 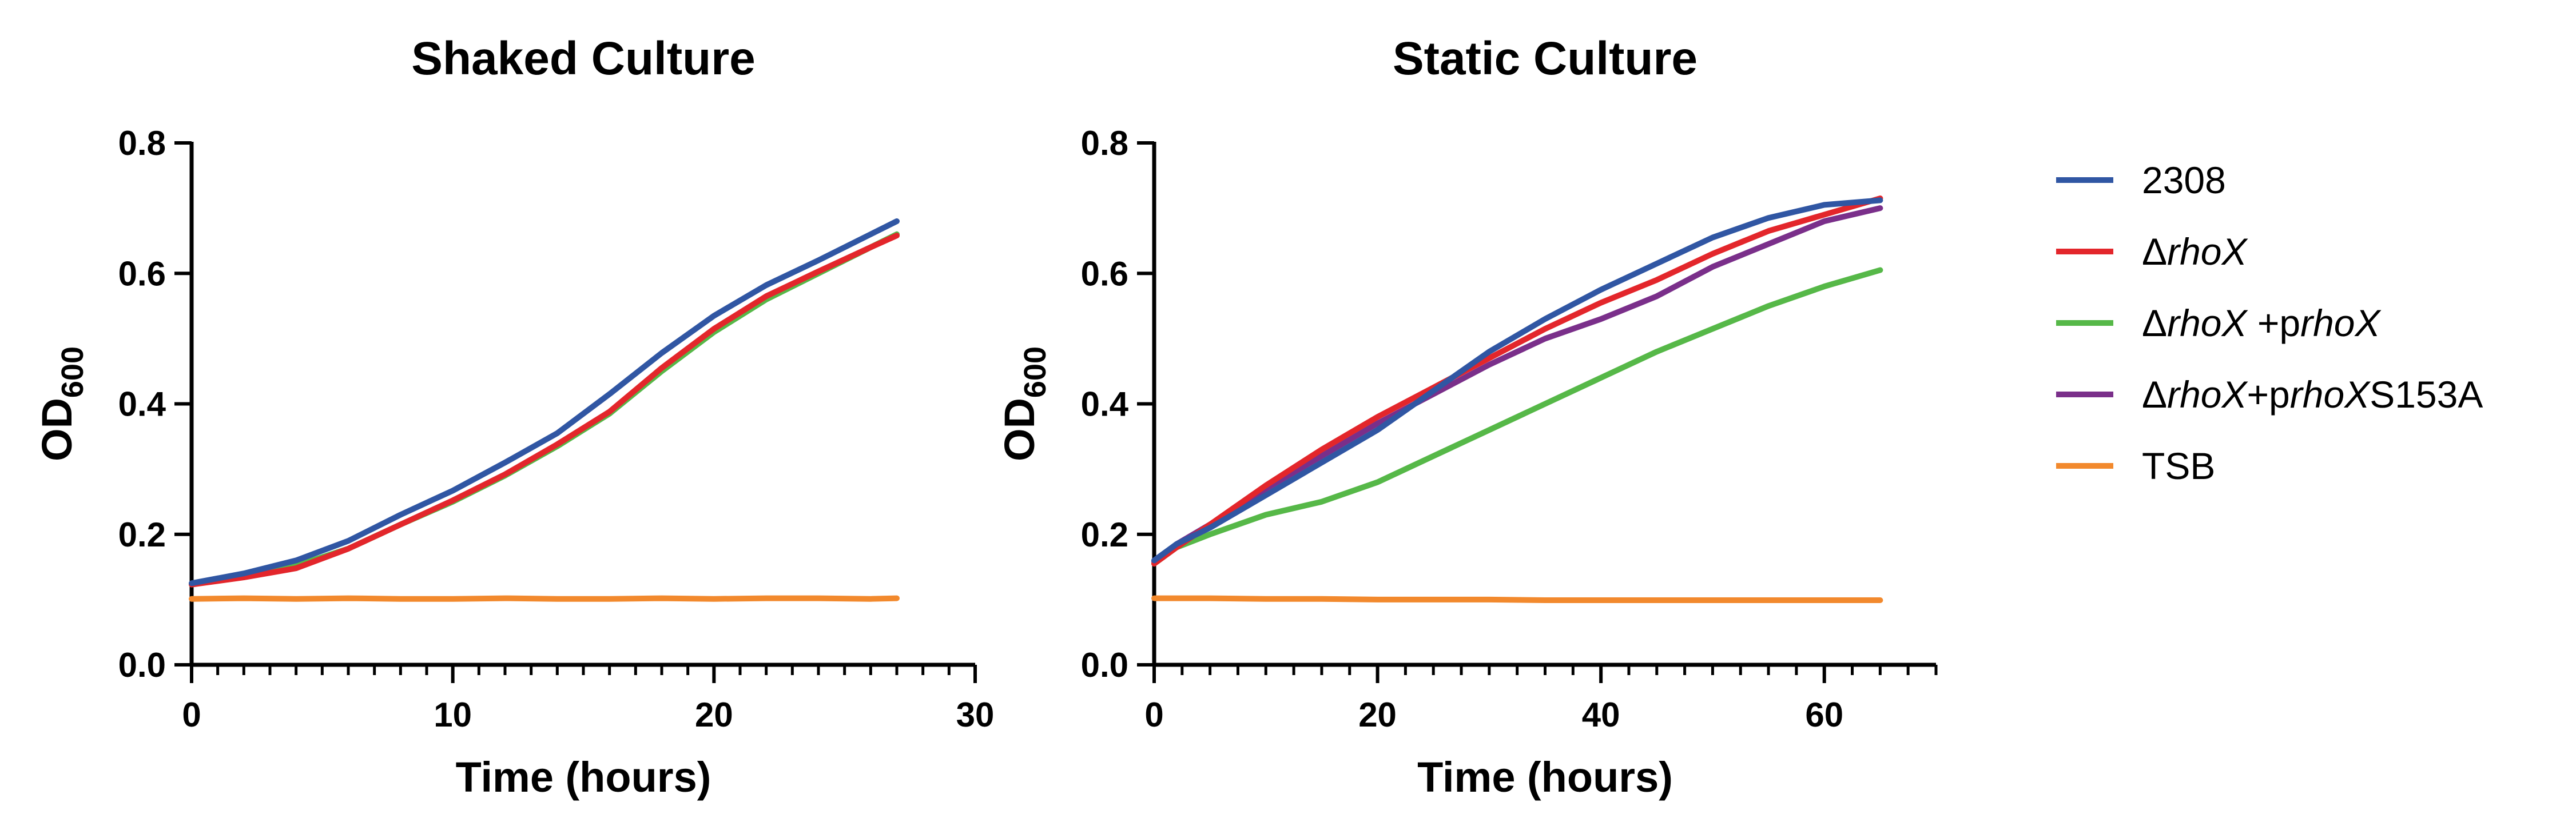 I want to click on legend-item-rhoX_prhoX: ΔrhoX +prhoX, so click(x=2219, y=323).